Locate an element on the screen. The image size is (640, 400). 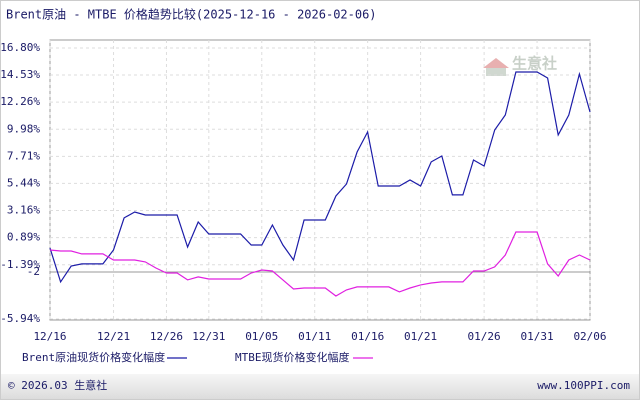
footer-left: © 2026.03 生意社 is located at coordinates (57, 385).